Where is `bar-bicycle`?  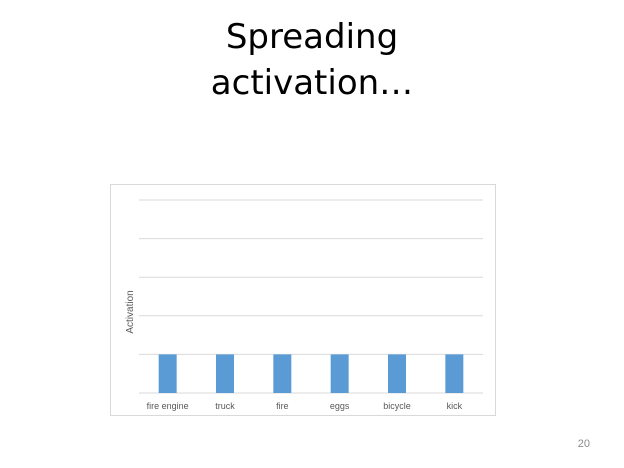 bar-bicycle is located at coordinates (397, 373).